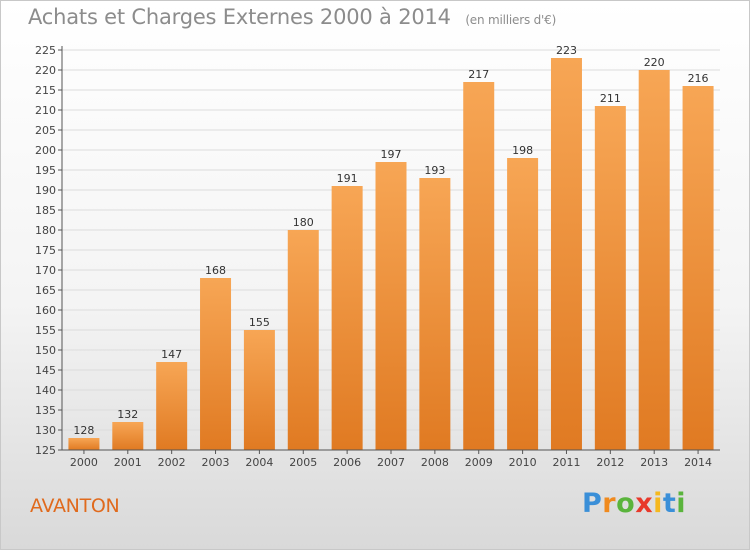 The width and height of the screenshot is (750, 550). Describe the element at coordinates (654, 462) in the screenshot. I see `x-tick-label: 2013` at that location.